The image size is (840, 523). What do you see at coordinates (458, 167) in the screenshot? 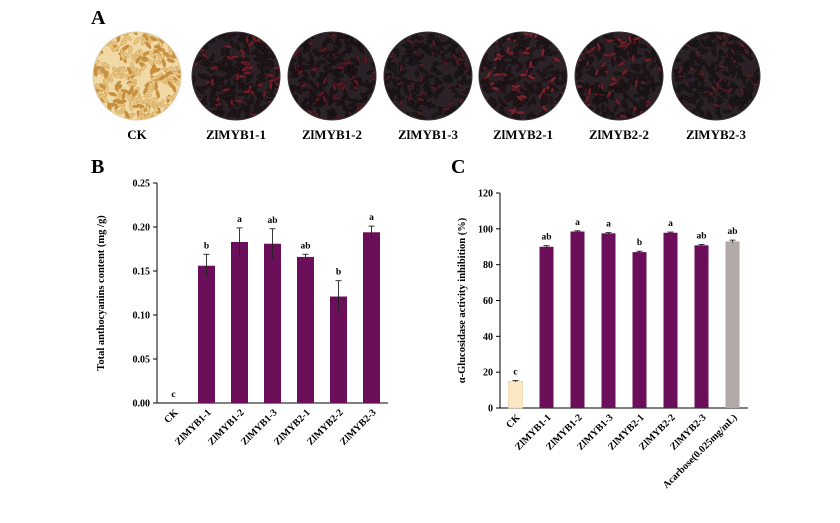
I see `panel-c-letter: C` at bounding box center [458, 167].